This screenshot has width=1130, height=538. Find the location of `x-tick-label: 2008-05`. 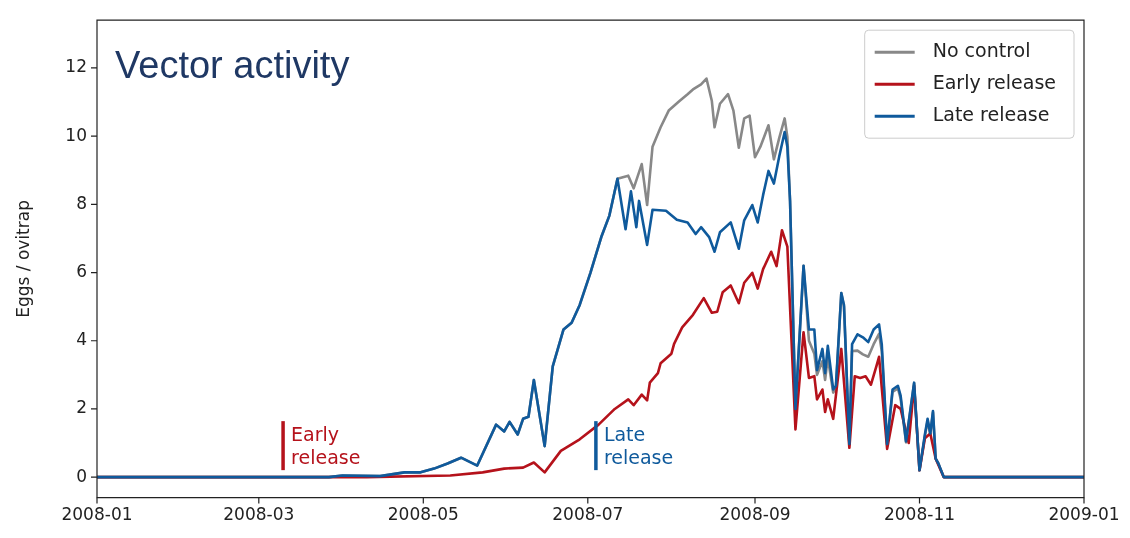

x-tick-label: 2008-05 is located at coordinates (423, 514).